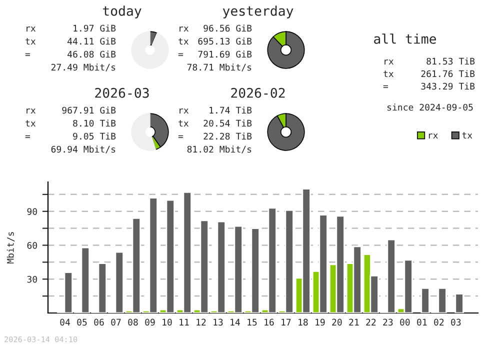 The width and height of the screenshot is (500, 348). What do you see at coordinates (252, 322) in the screenshot?
I see `x-tick-label: 15` at bounding box center [252, 322].